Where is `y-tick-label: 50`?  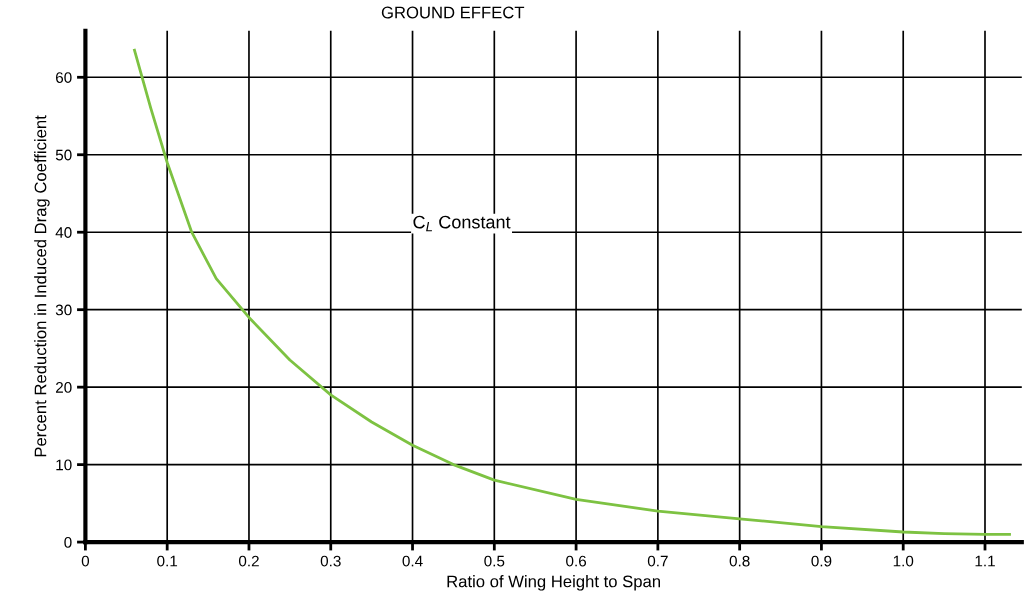 y-tick-label: 50 is located at coordinates (63, 155).